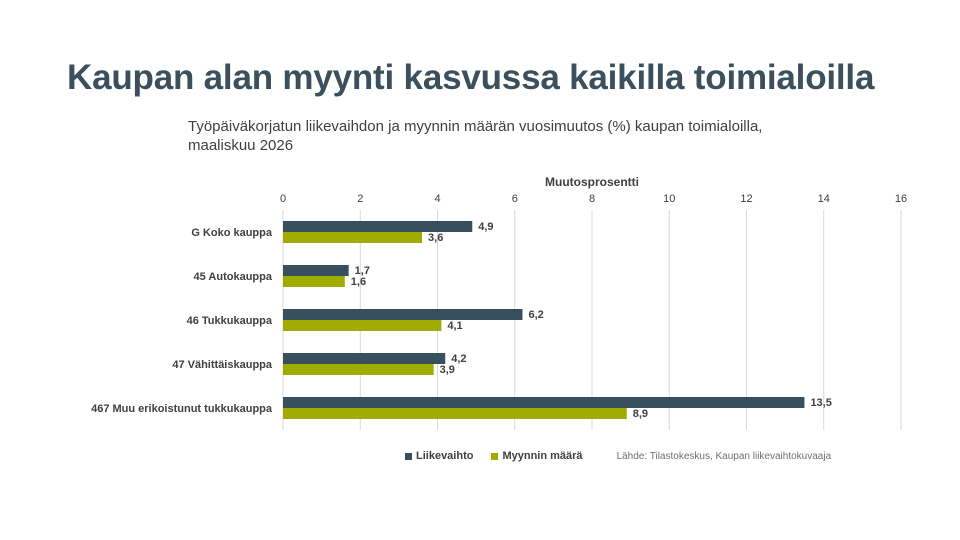  What do you see at coordinates (437, 199) in the screenshot?
I see `x-tick-label: 4` at bounding box center [437, 199].